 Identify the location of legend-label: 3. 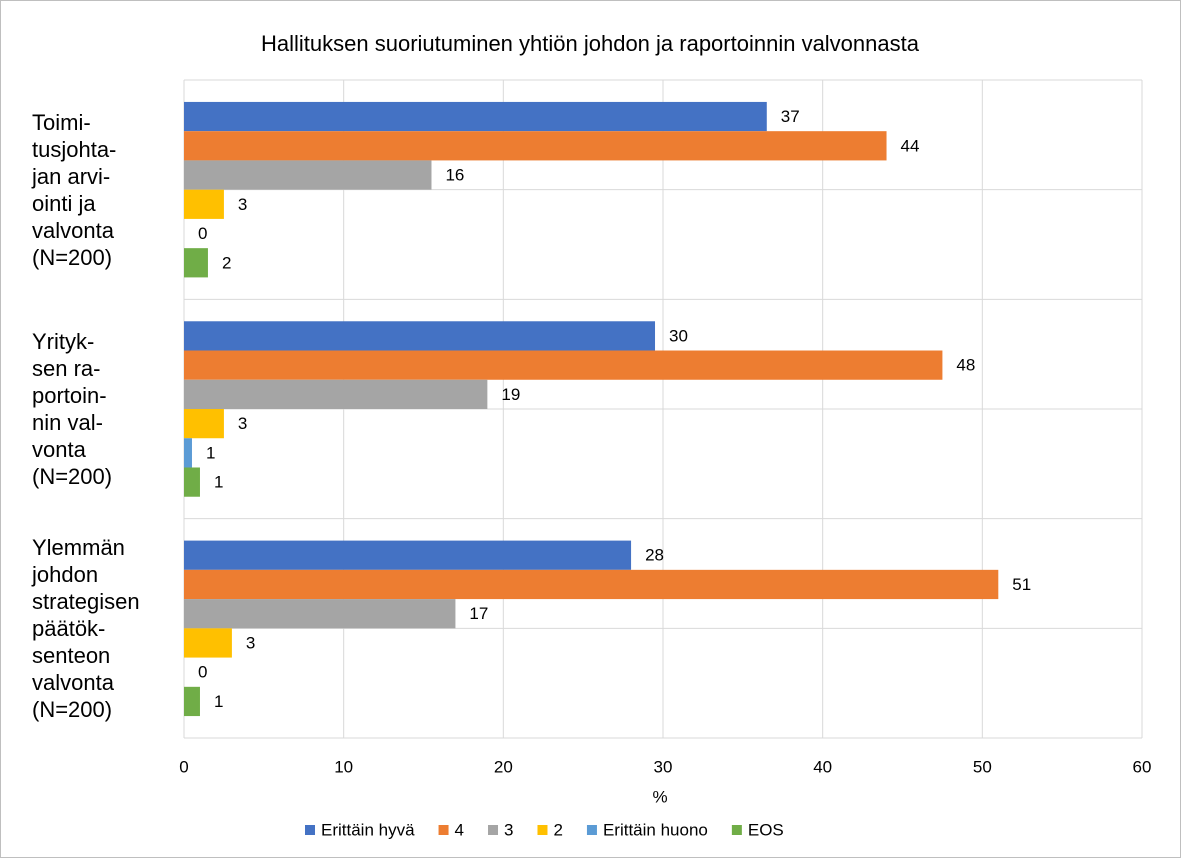
(508, 829).